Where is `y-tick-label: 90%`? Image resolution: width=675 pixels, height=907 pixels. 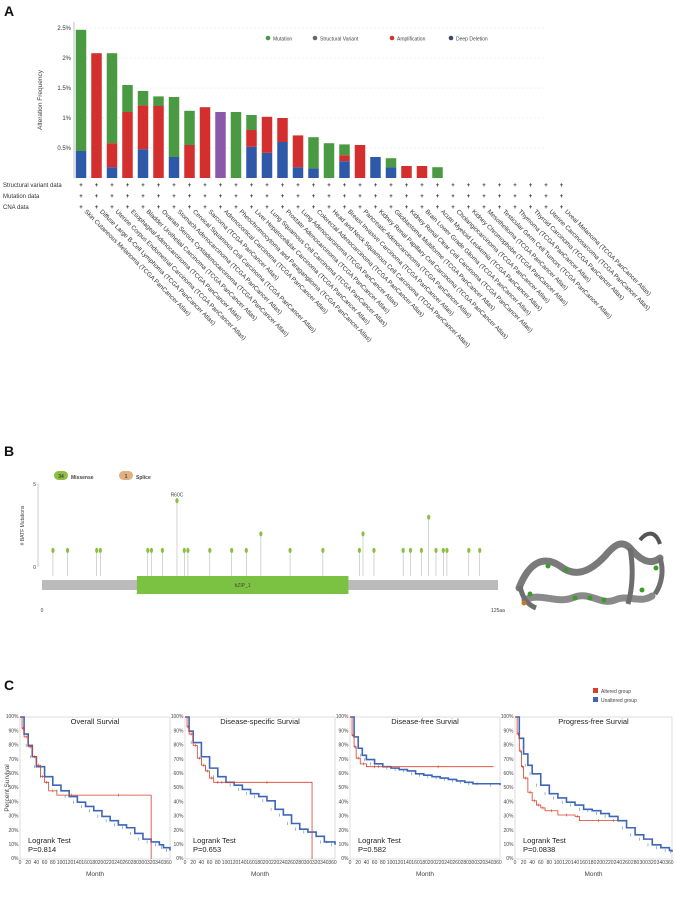
y-tick-label: 90% is located at coordinates (13, 731).